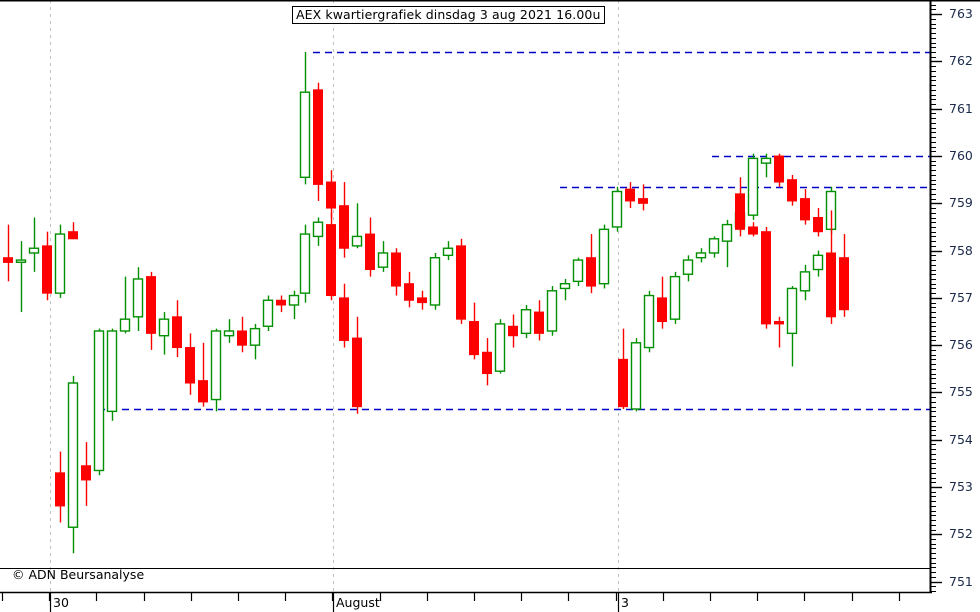 The image size is (980, 612). Describe the element at coordinates (961, 297) in the screenshot. I see `y-axis-tick-label: 757` at that location.